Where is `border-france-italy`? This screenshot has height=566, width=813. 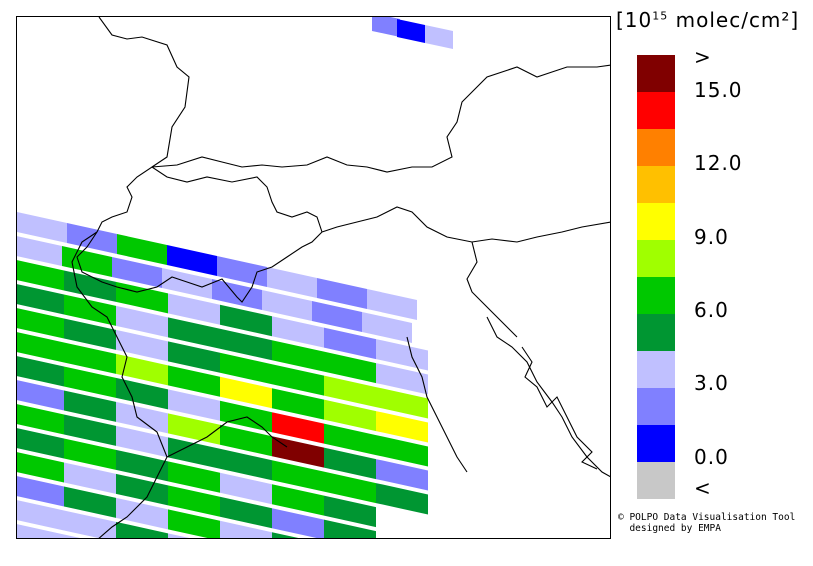 border-france-italy is located at coordinates (119, 384).